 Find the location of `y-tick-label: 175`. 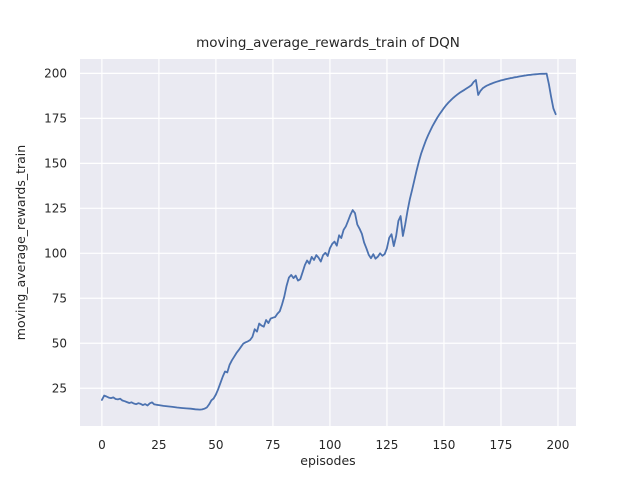

y-tick-label: 175 is located at coordinates (55, 119).